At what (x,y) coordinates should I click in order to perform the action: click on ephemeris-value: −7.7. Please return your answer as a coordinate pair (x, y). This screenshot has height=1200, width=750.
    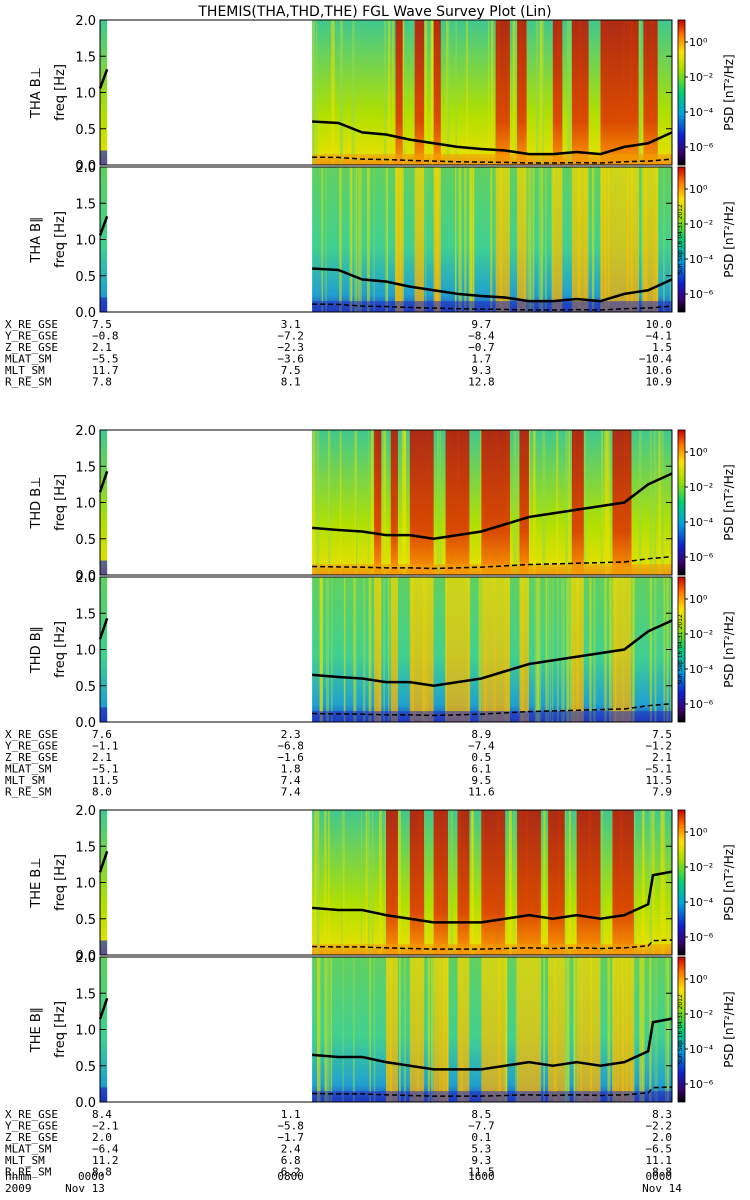
    Looking at the image, I should click on (481, 1126).